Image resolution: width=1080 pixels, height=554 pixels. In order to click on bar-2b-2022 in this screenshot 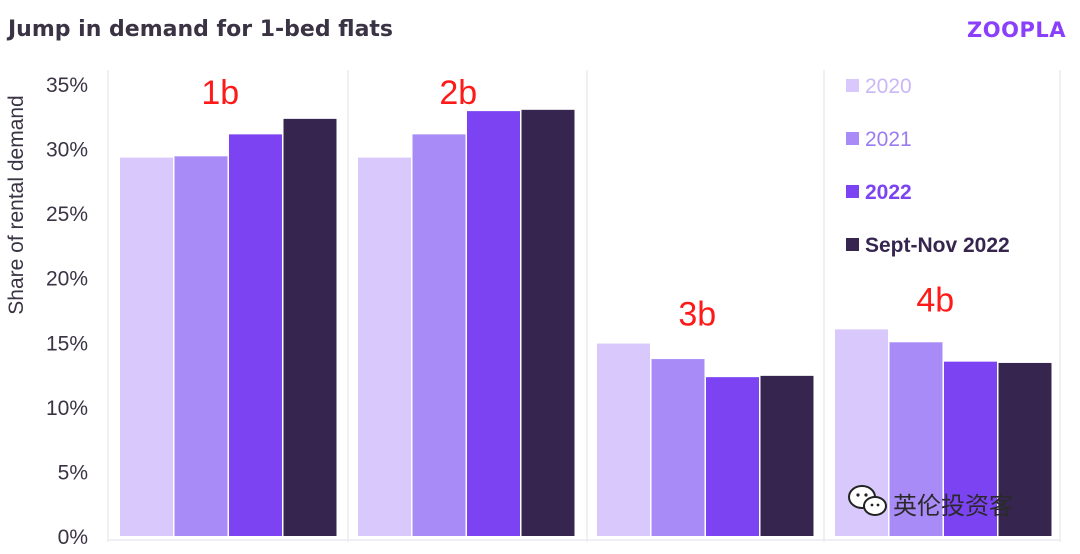, I will do `click(493, 324)`.